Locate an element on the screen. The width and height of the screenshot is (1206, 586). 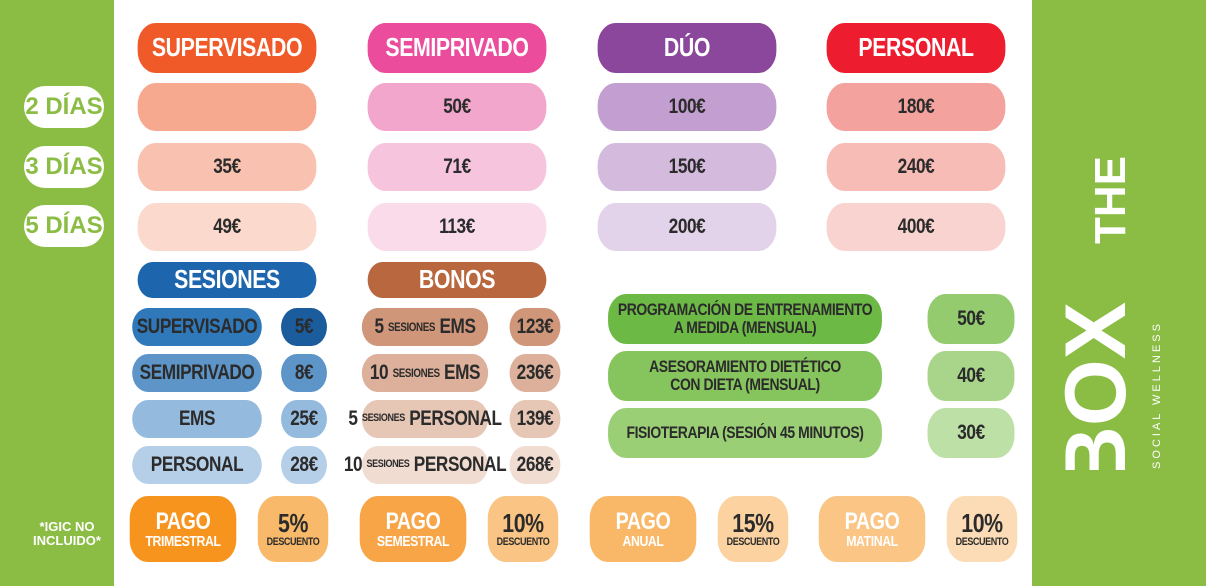
pago-anual: PAGO ANUAL is located at coordinates (643, 529).